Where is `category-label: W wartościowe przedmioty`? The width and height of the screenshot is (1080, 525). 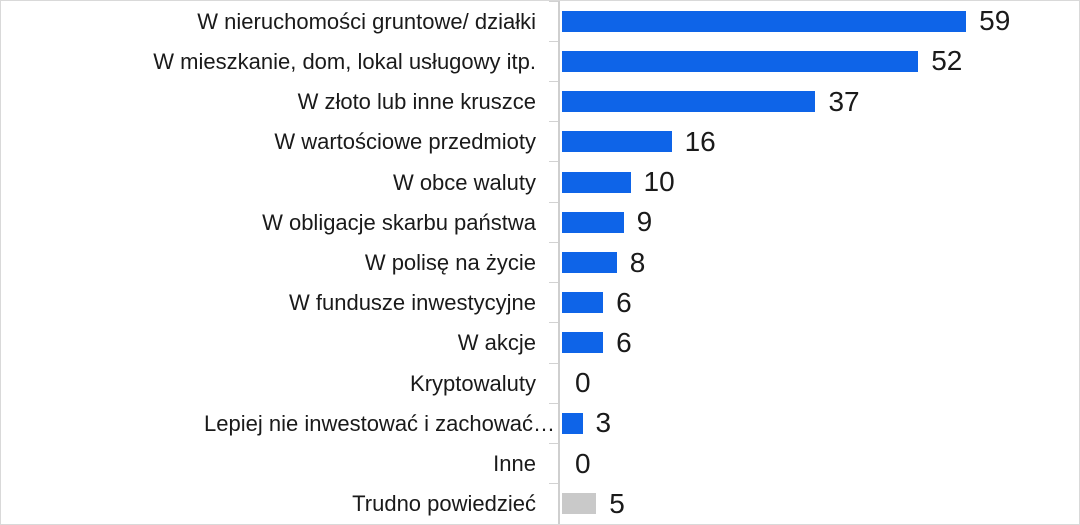
category-label: W wartościowe przedmioty is located at coordinates (405, 142).